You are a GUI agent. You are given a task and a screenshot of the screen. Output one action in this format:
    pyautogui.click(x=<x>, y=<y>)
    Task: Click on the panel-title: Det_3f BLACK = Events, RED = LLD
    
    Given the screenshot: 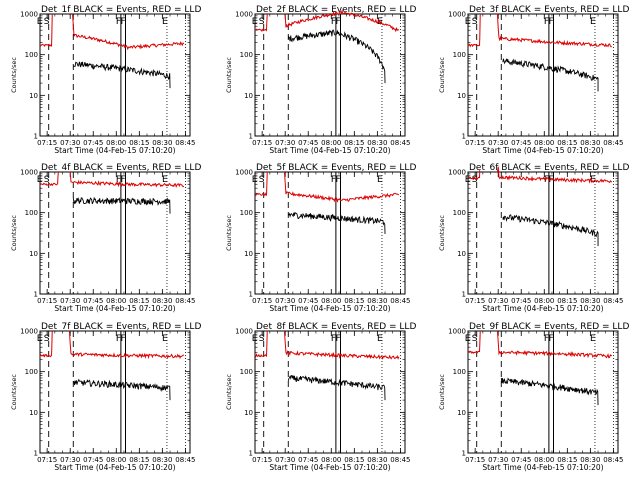 What is the action you would take?
    pyautogui.click(x=549, y=10)
    